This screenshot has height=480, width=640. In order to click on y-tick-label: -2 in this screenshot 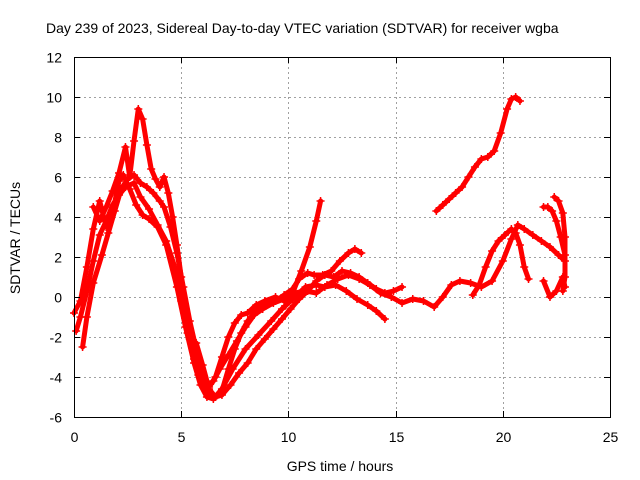, I will do `click(56, 338)`.